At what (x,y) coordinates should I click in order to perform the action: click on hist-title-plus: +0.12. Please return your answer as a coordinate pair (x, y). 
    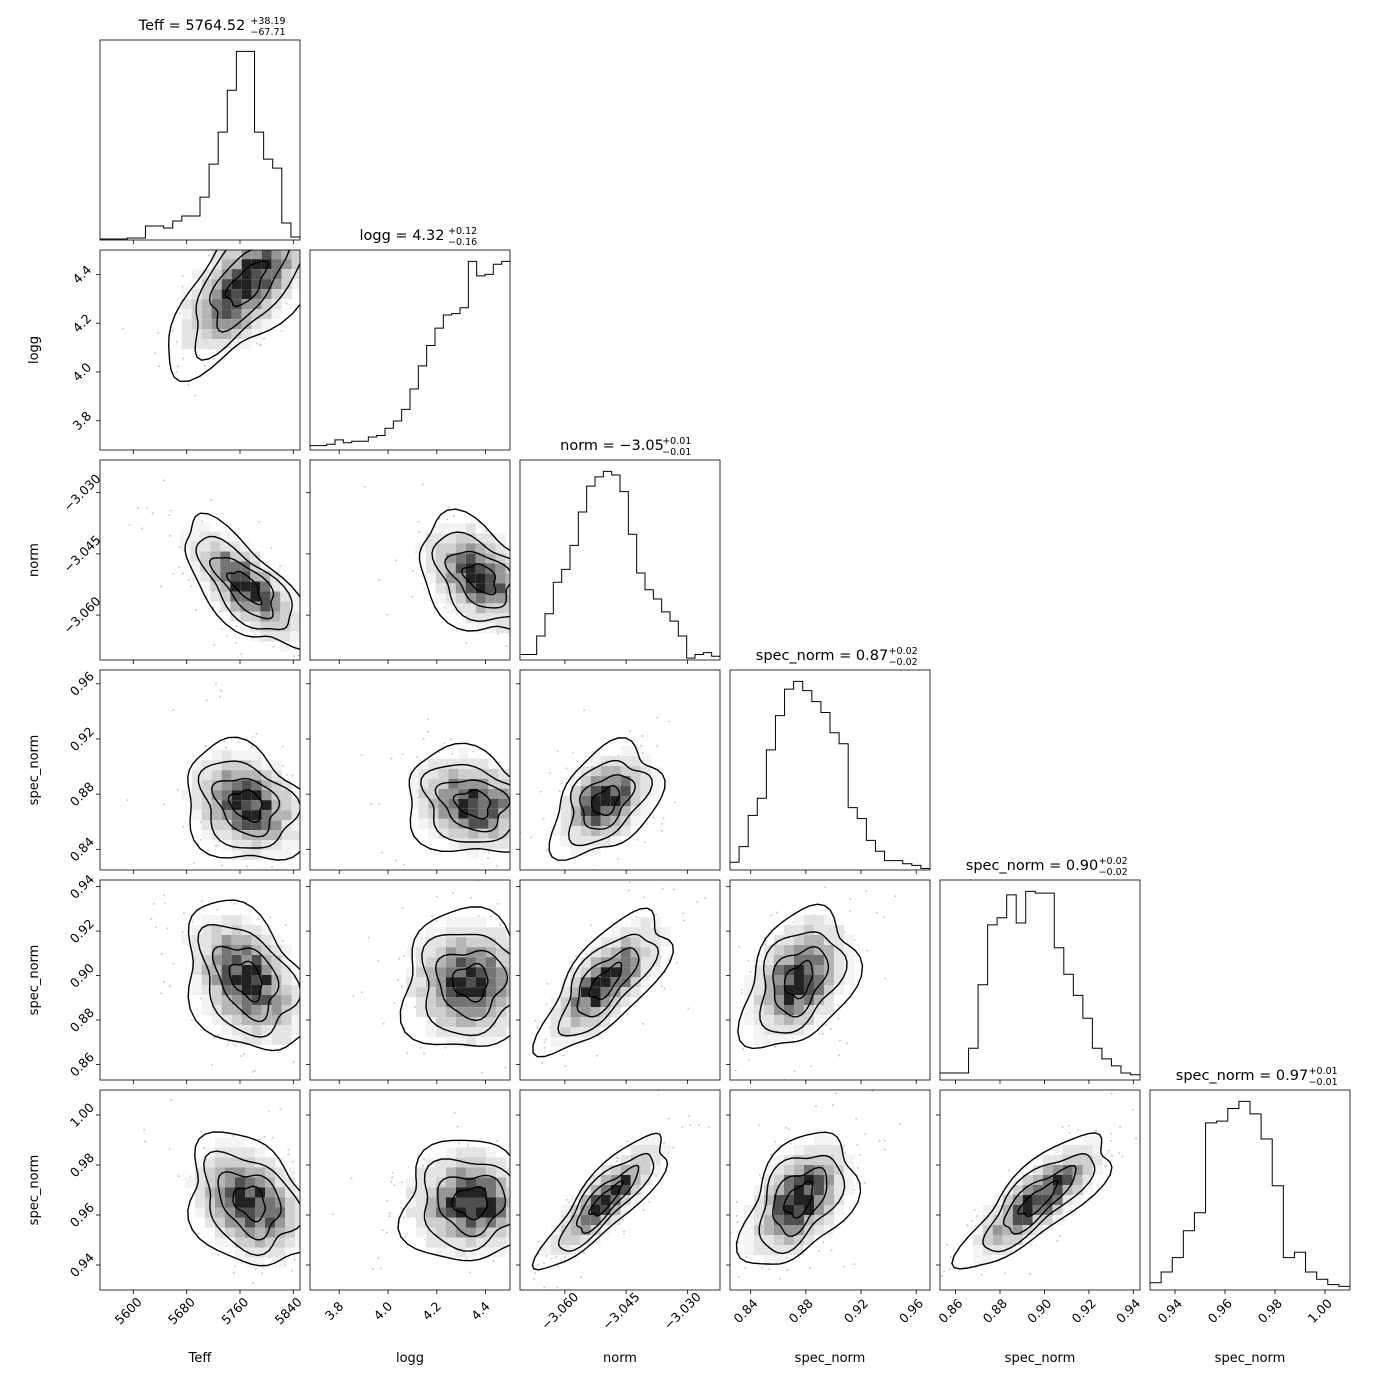
    Looking at the image, I should click on (462, 231).